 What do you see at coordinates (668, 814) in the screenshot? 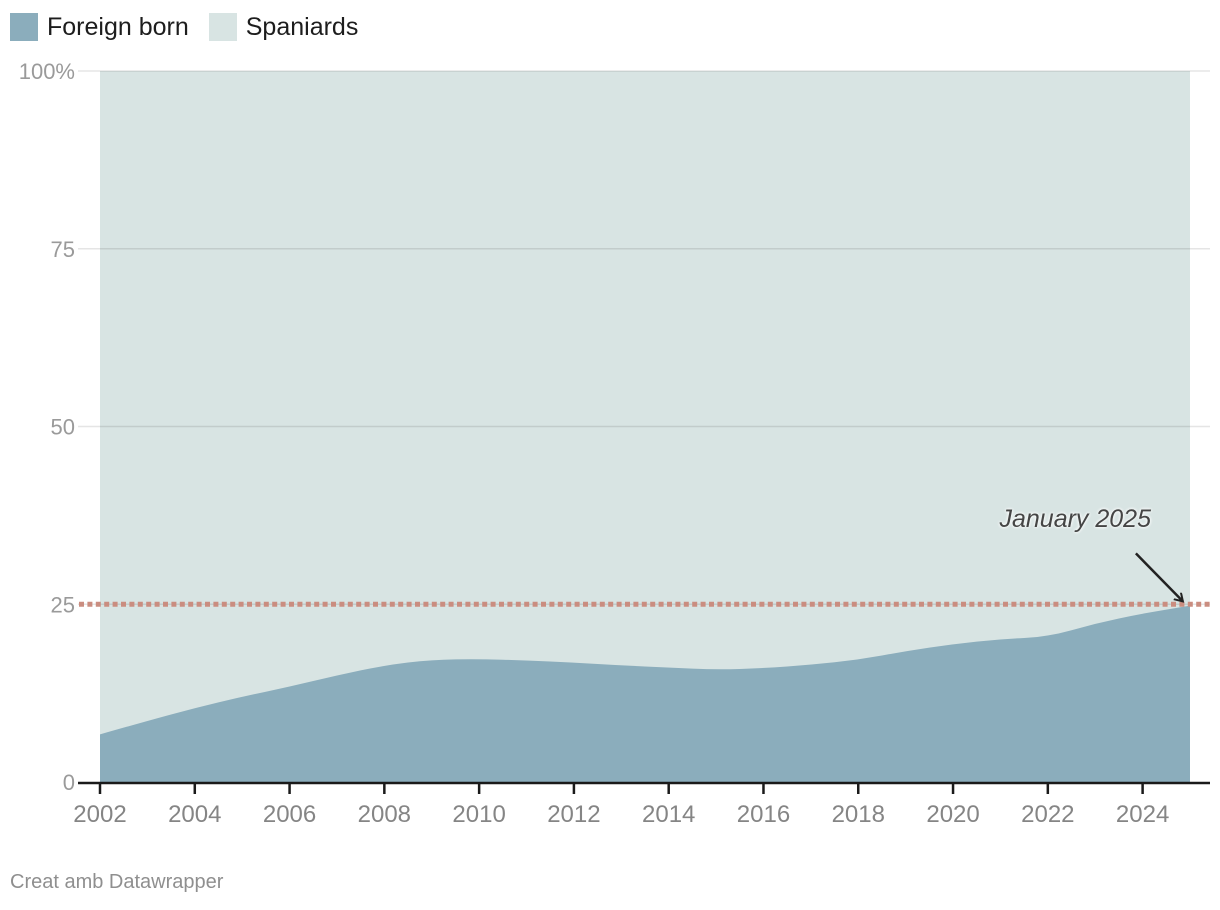
I see `x-tick-label: 2014` at bounding box center [668, 814].